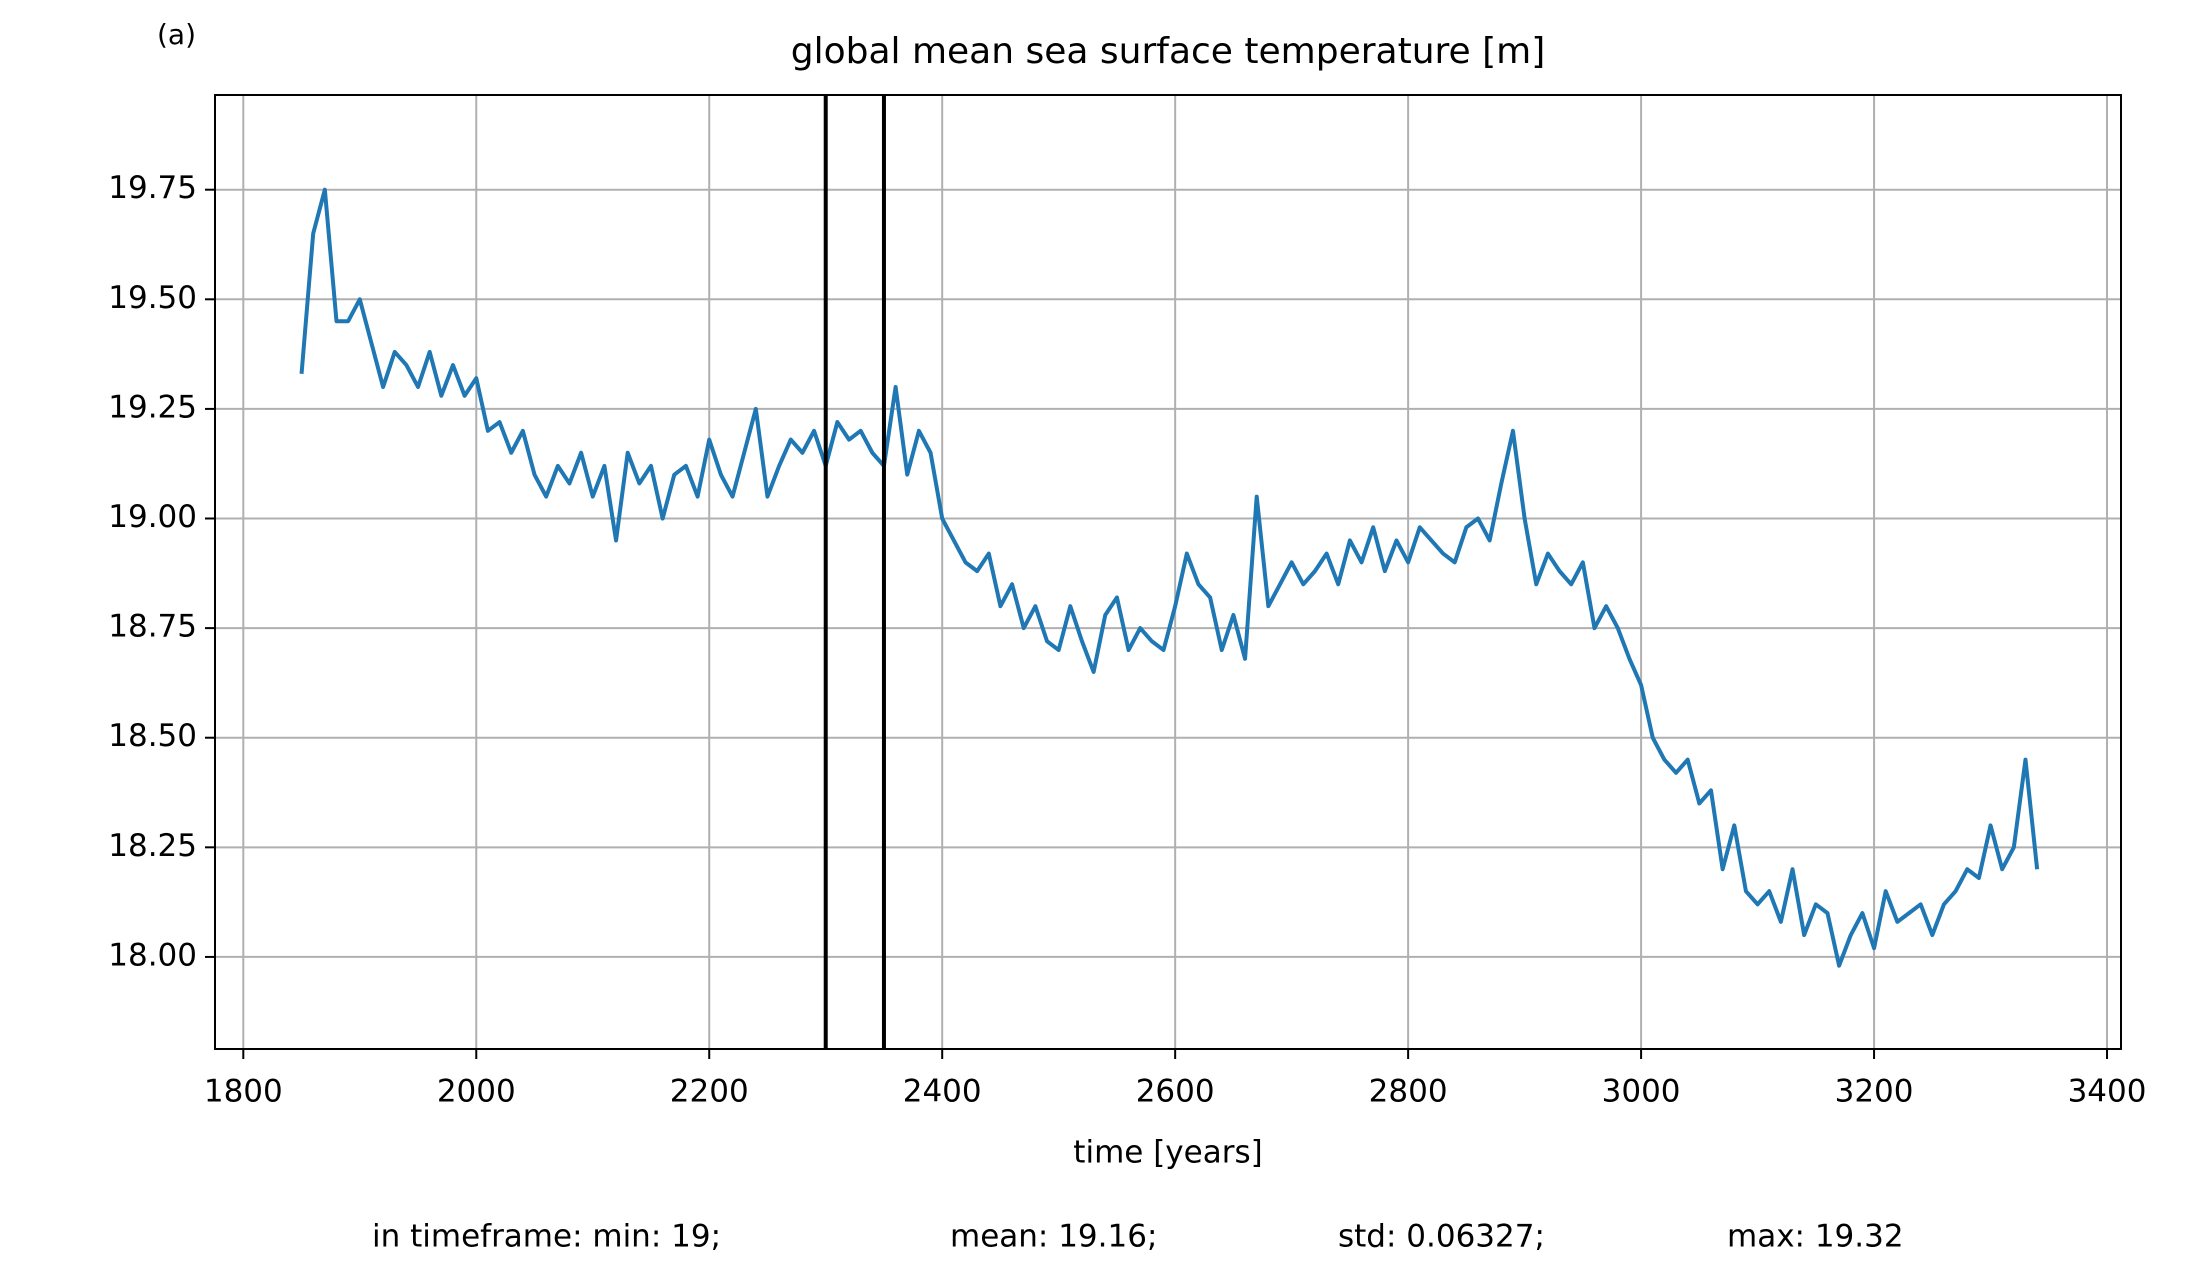 This screenshot has height=1267, width=2196. I want to click on x-tick-label: 3400, so click(2107, 1092).